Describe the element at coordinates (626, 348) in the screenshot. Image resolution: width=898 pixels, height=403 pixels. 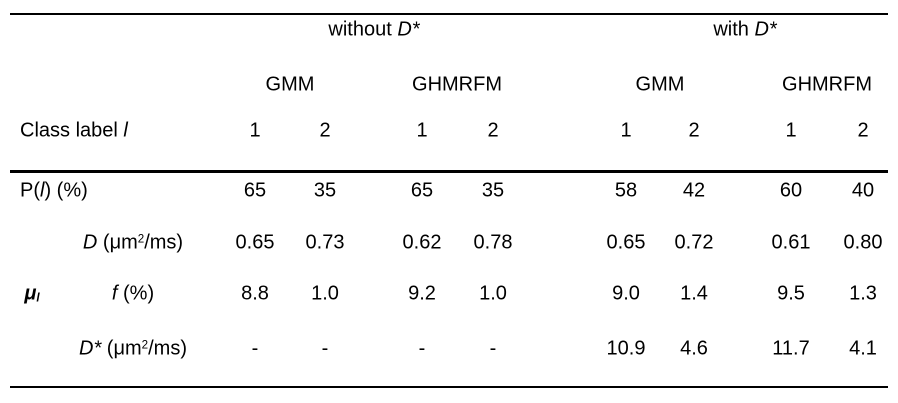
I see `value-cell: 10.9` at that location.